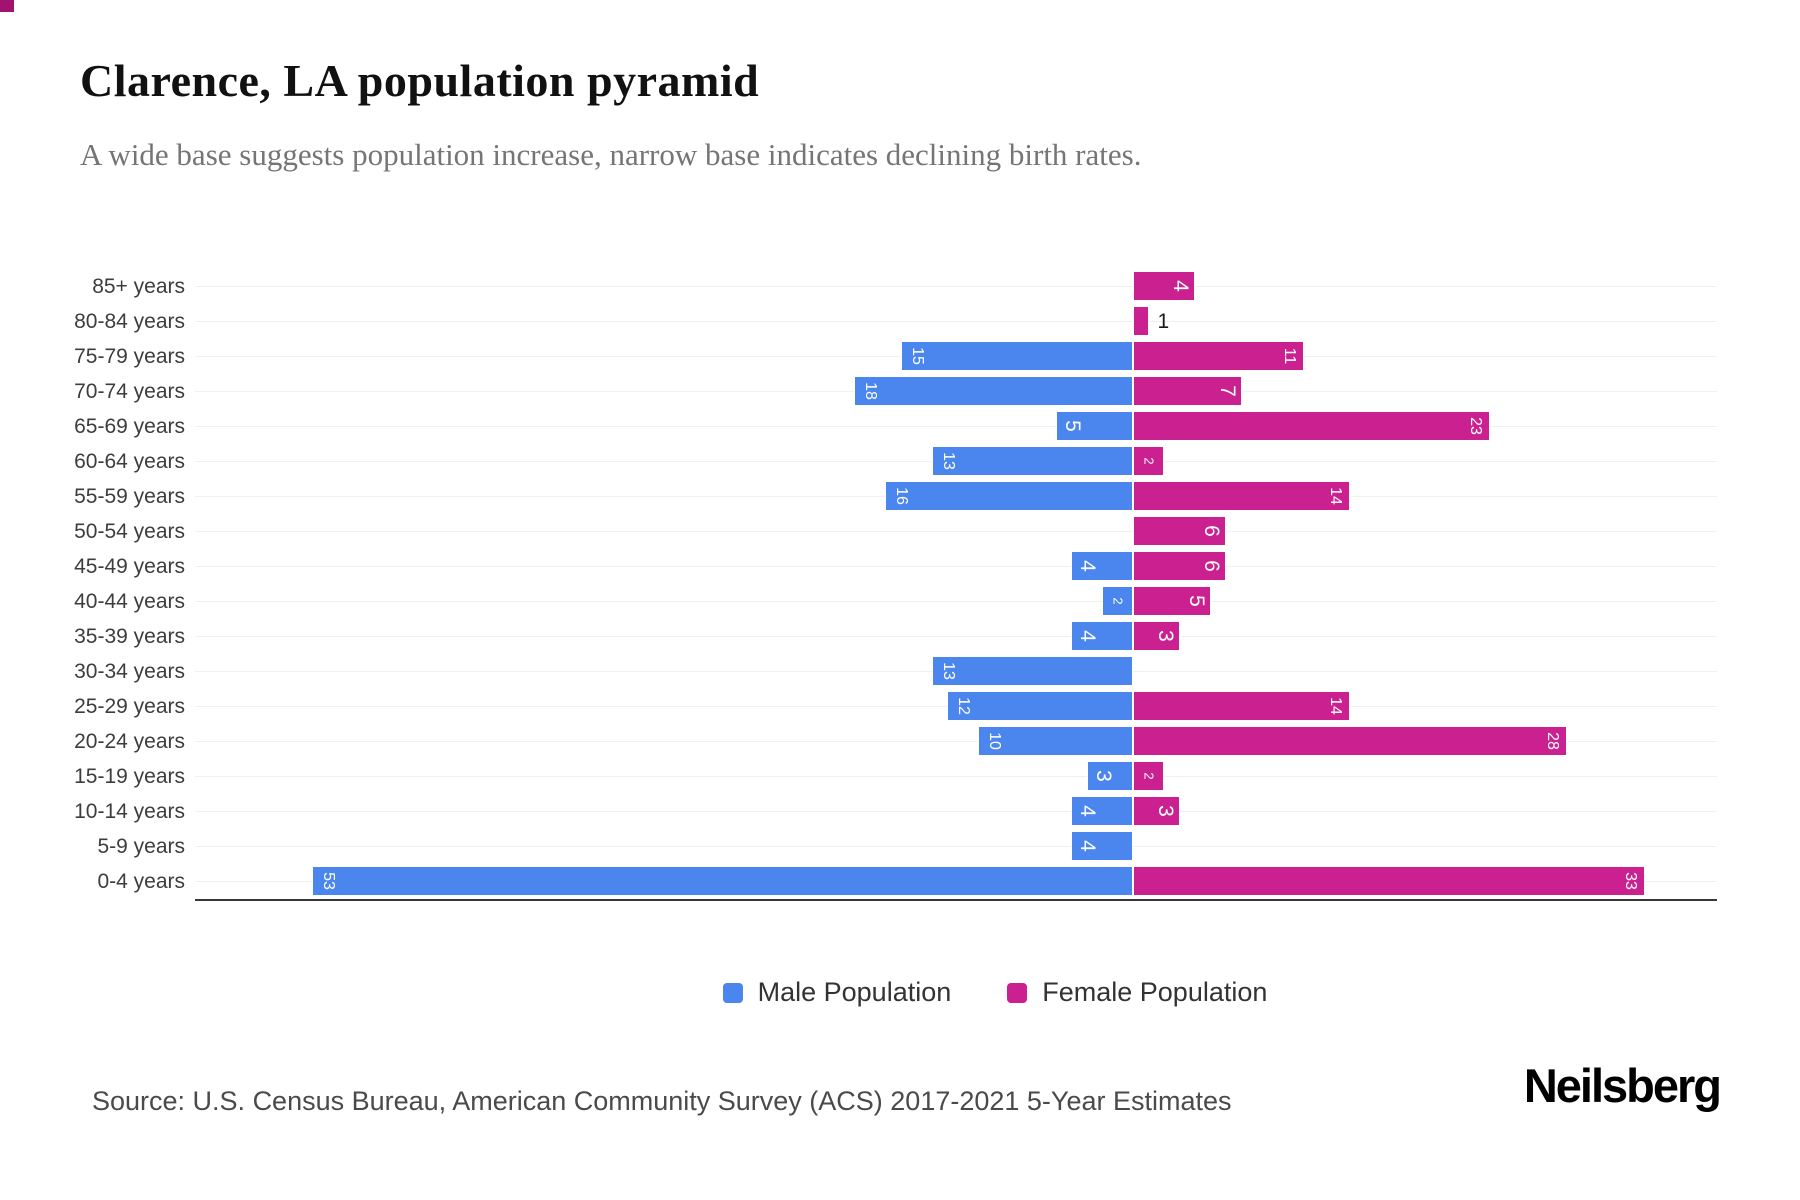  What do you see at coordinates (1009, 496) in the screenshot?
I see `male-bar: 16` at bounding box center [1009, 496].